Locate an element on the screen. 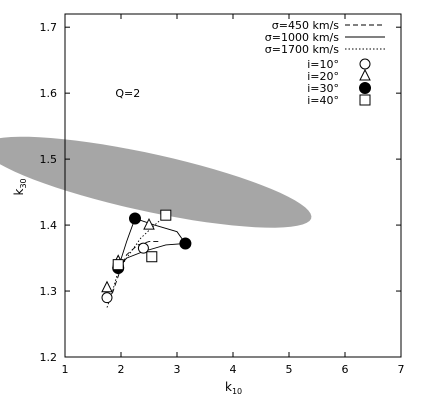 The height and width of the screenshot is (409, 421). legend-label: i=20° is located at coordinates (323, 76).